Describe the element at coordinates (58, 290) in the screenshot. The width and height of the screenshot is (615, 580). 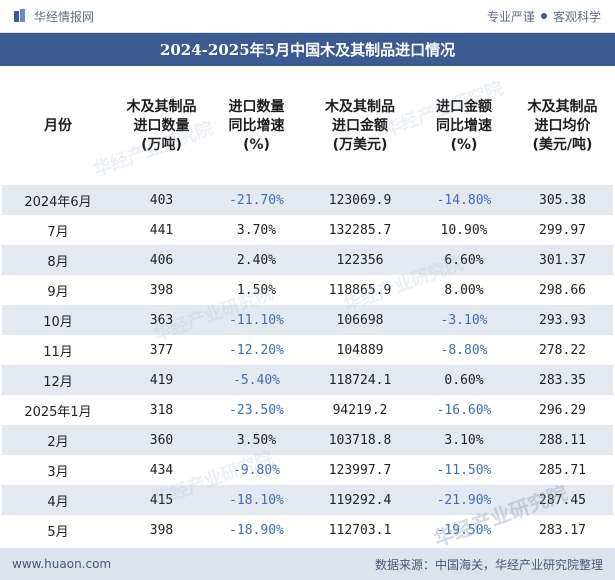
I see `month-cell: 9月` at that location.